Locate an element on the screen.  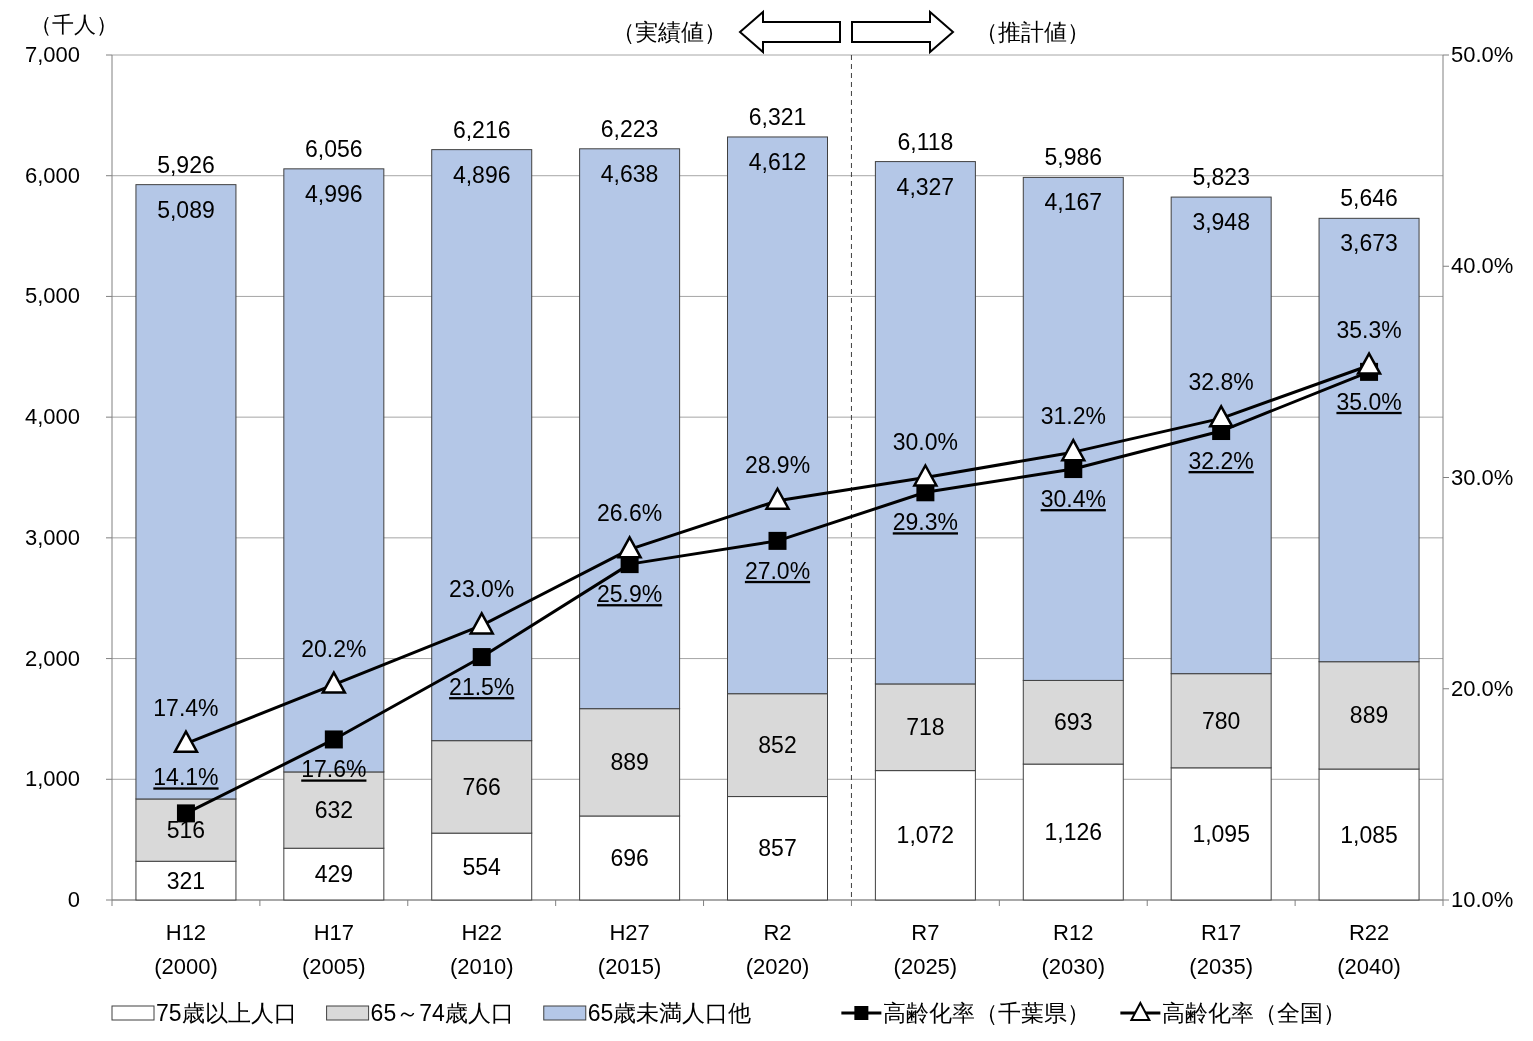
total-label: 5,986 is located at coordinates (1073, 157).